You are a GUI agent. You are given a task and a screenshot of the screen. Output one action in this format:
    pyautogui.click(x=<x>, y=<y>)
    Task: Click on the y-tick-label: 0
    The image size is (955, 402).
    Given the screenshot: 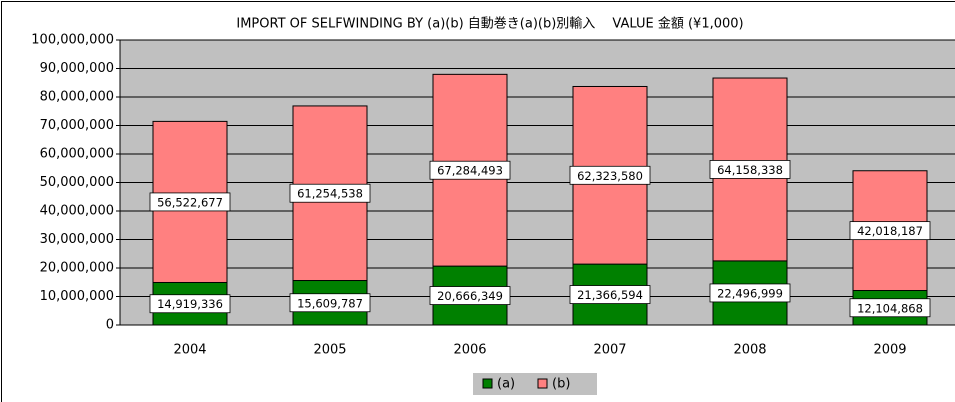 What is the action you would take?
    pyautogui.click(x=110, y=325)
    